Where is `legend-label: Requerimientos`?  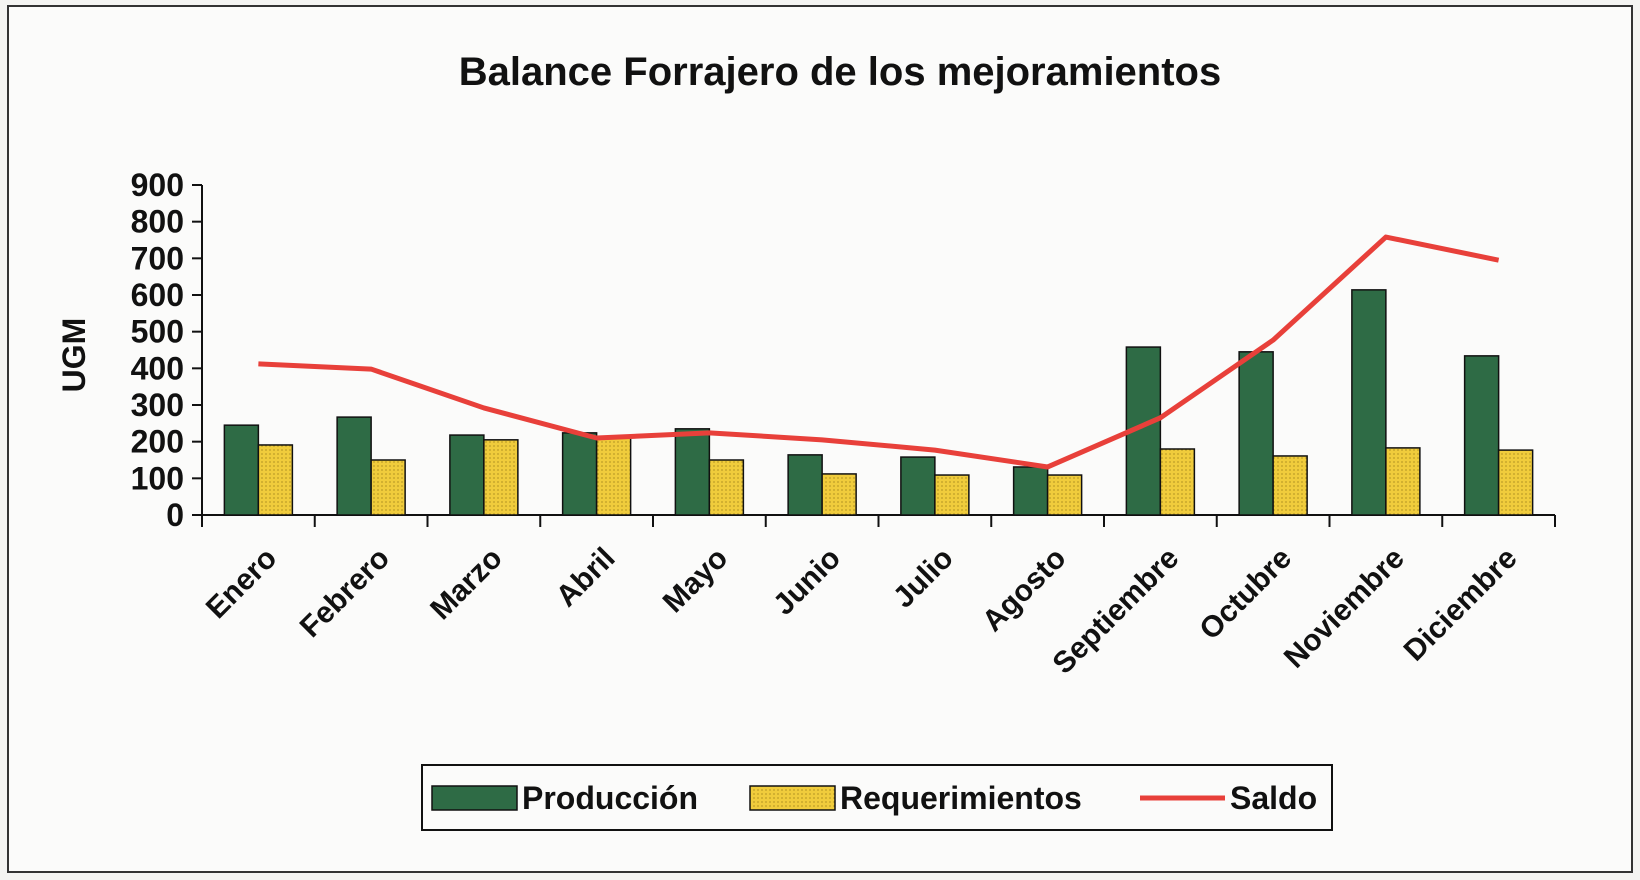 legend-label: Requerimientos is located at coordinates (961, 798).